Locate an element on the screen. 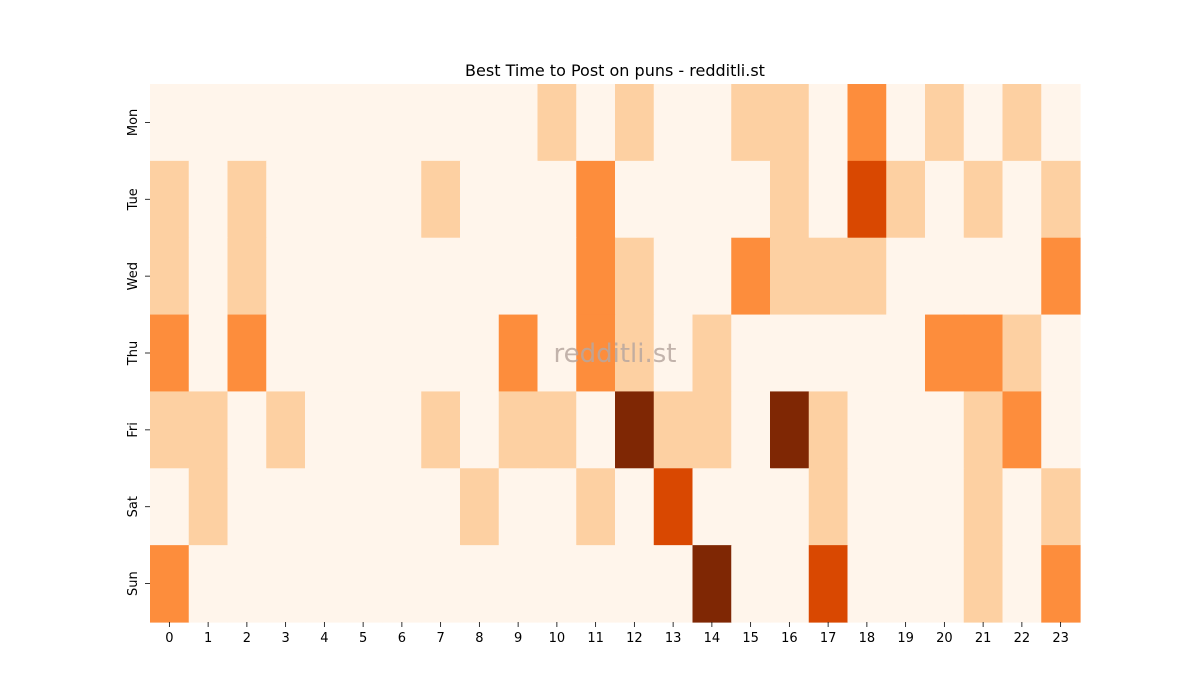 This screenshot has width=1200, height=700. y-tick-label-fri: Fri is located at coordinates (133, 430).